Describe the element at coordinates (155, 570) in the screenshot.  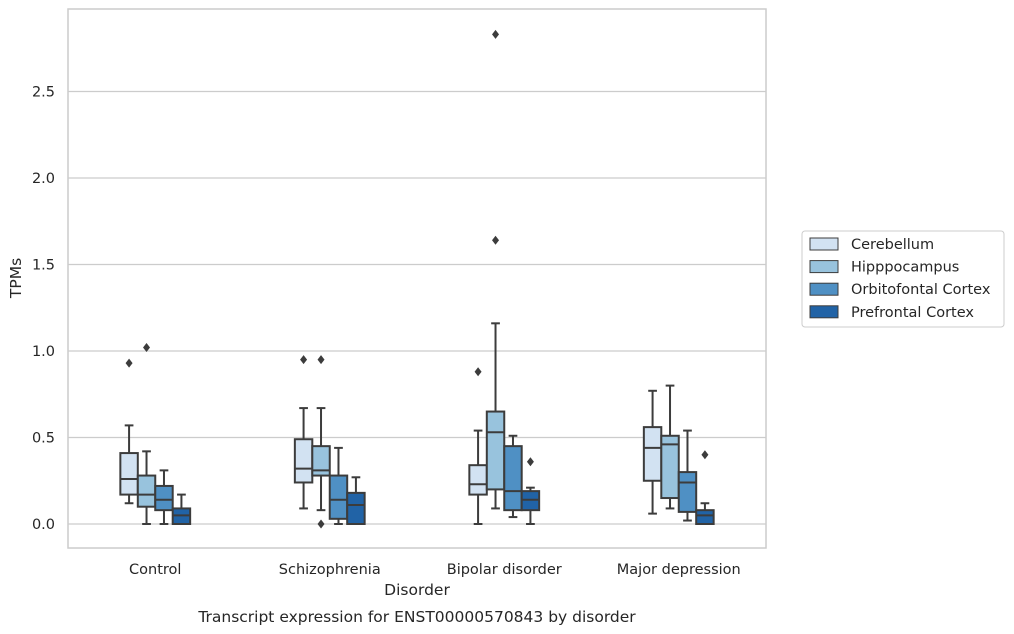
I see `x-tick-label: Control` at that location.